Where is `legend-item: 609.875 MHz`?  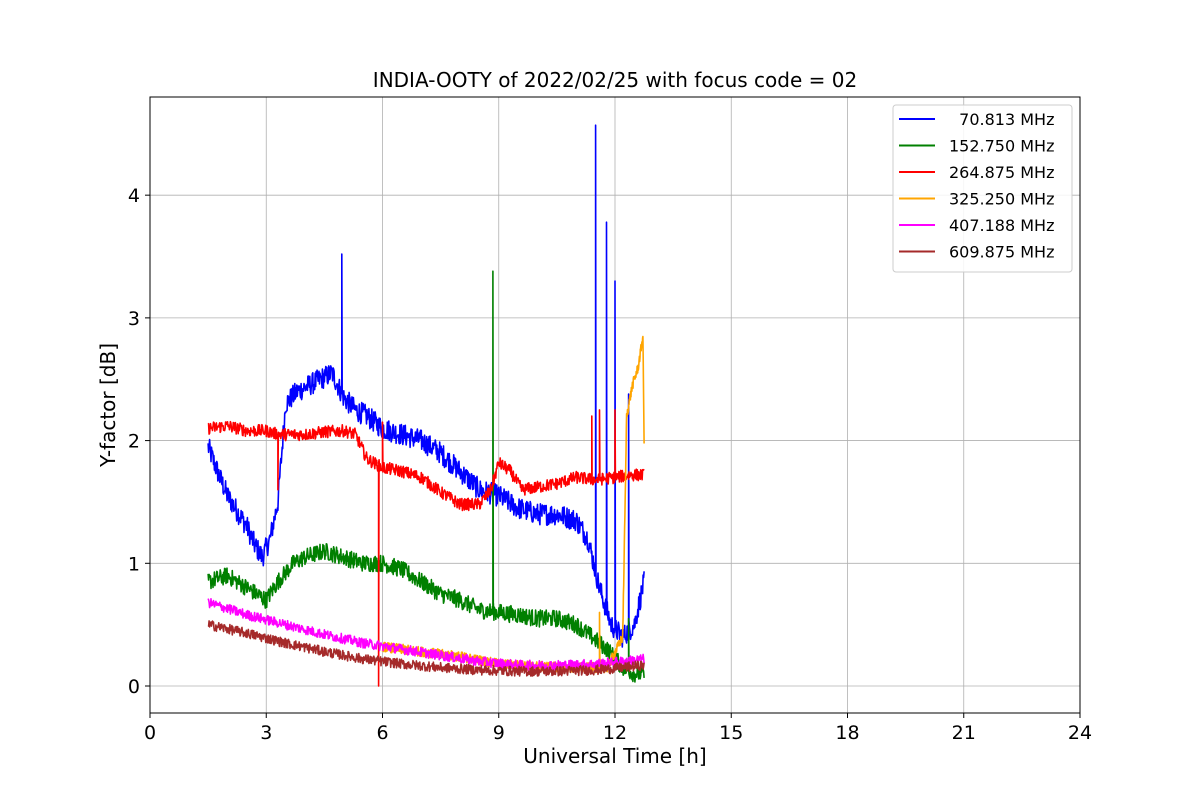 legend-item: 609.875 MHz is located at coordinates (976, 252).